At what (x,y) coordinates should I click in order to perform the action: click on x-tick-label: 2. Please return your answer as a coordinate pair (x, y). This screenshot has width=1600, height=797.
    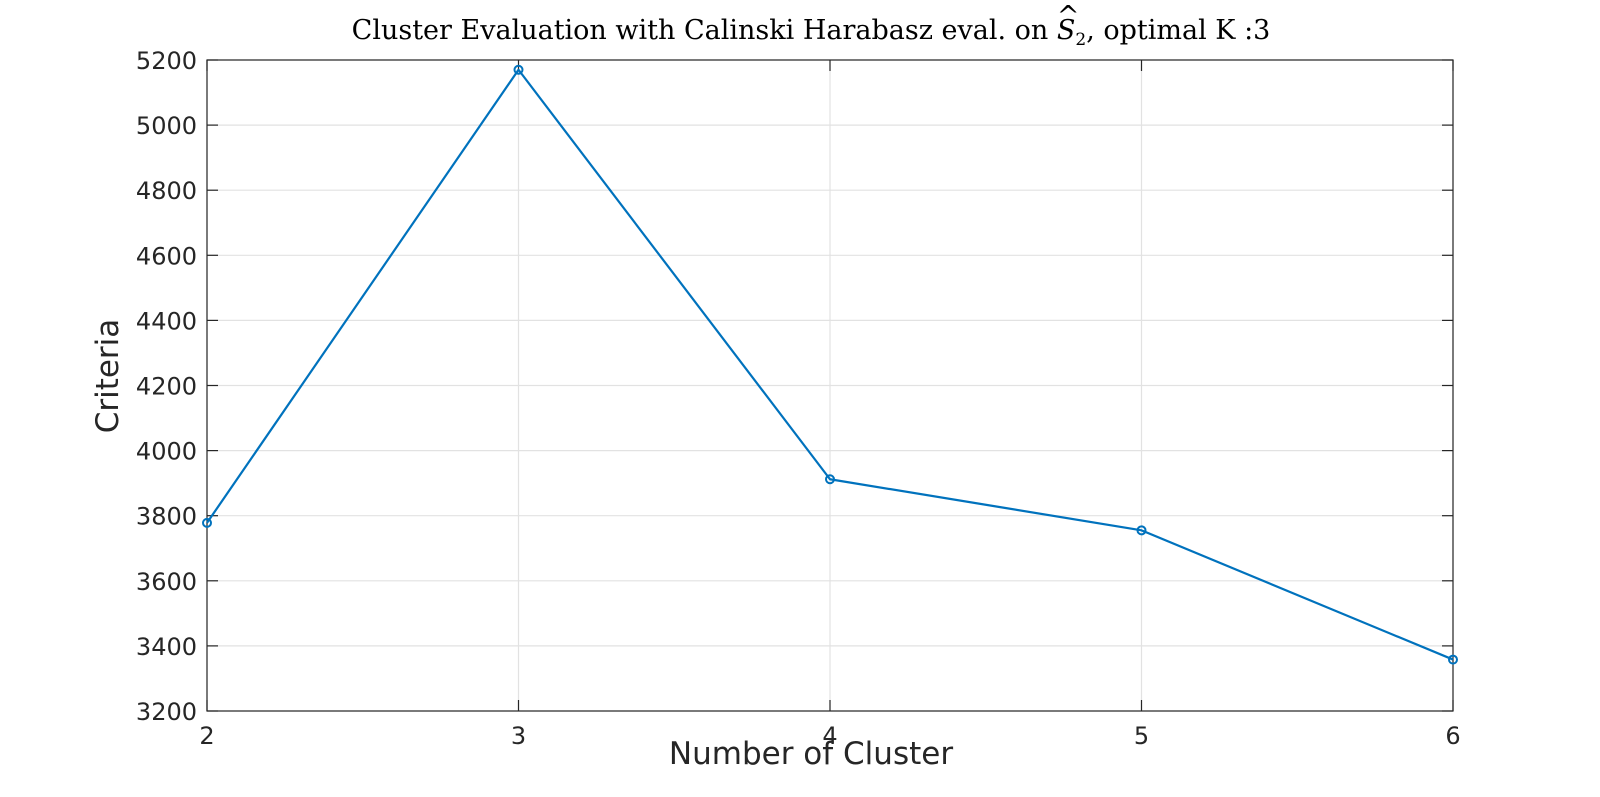
    Looking at the image, I should click on (206, 736).